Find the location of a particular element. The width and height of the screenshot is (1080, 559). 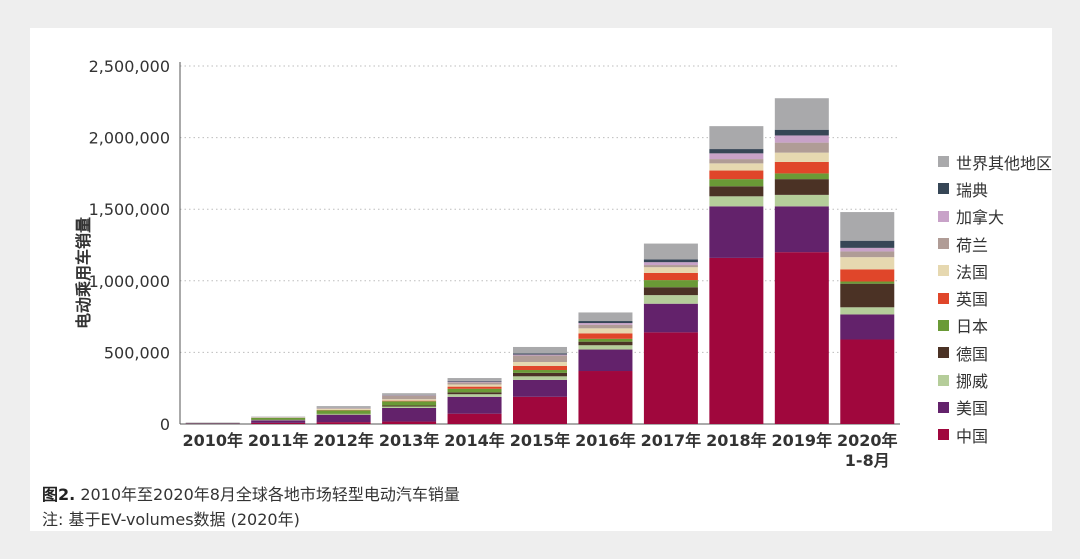

x-tick-label: 2020年 is located at coordinates (867, 440).